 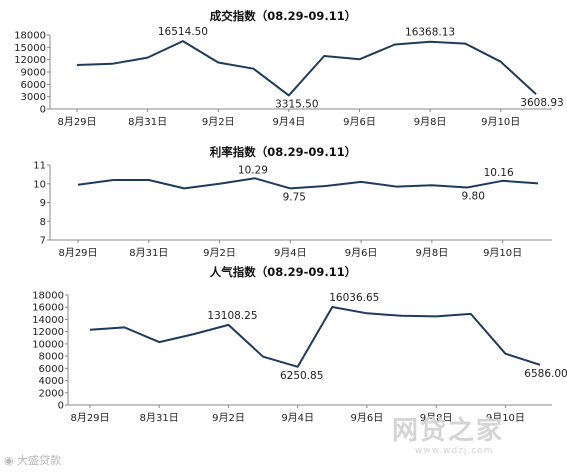 I want to click on y-tick-label: 11, so click(x=39, y=166).